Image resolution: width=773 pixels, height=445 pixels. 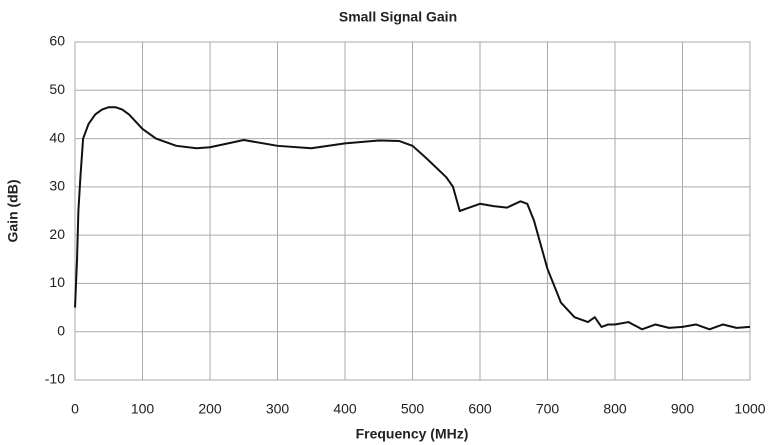 What do you see at coordinates (61, 330) in the screenshot?
I see `y-tick-label: 0` at bounding box center [61, 330].